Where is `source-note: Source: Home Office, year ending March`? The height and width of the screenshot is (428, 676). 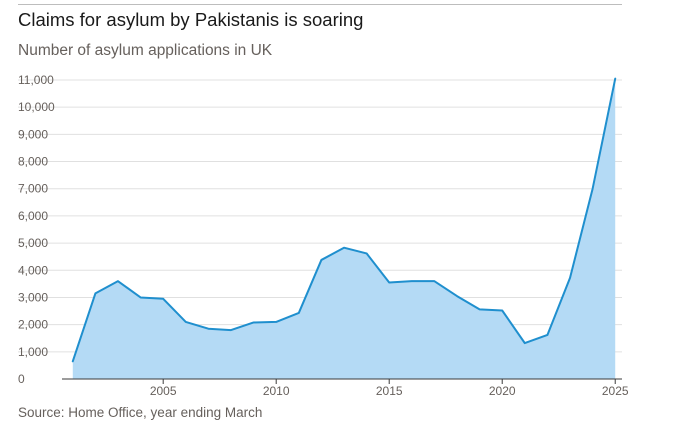
source-note: Source: Home Office, year ending March is located at coordinates (140, 412).